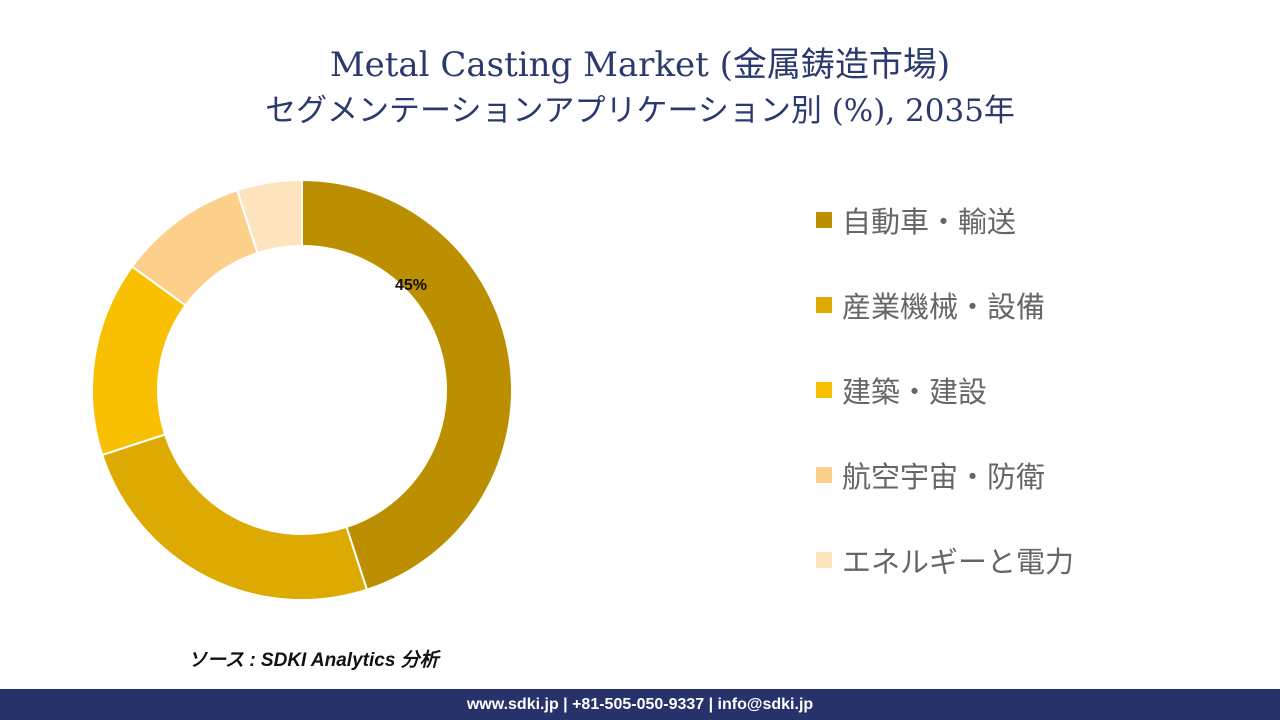  What do you see at coordinates (411, 285) in the screenshot?
I see `data-label-1: 45%` at bounding box center [411, 285].